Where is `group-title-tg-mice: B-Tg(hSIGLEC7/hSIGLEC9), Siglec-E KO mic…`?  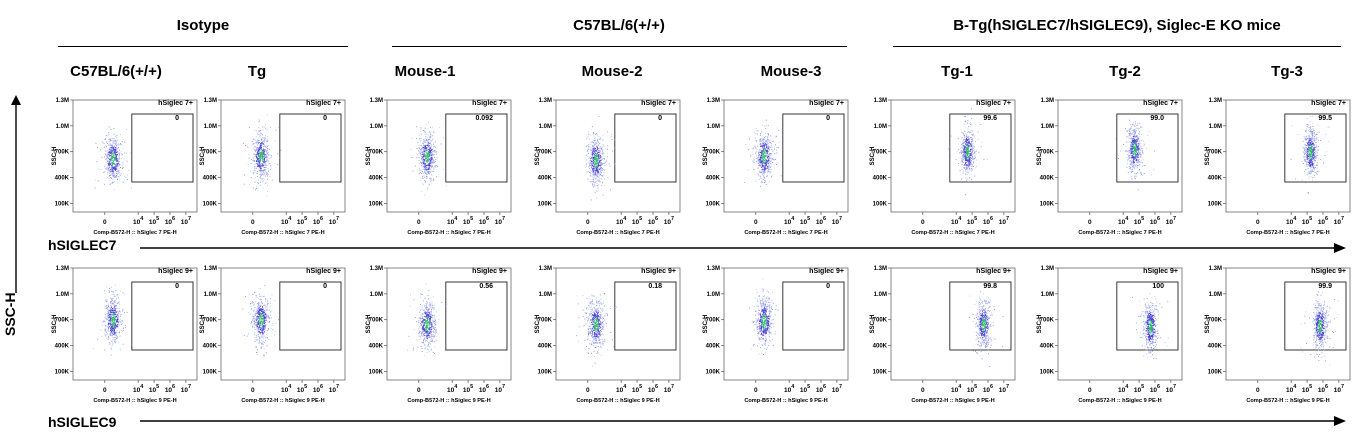 group-title-tg-mice: B-Tg(hSIGLEC7/hSIGLEC9), Siglec-E KO mic… is located at coordinates (1117, 25).